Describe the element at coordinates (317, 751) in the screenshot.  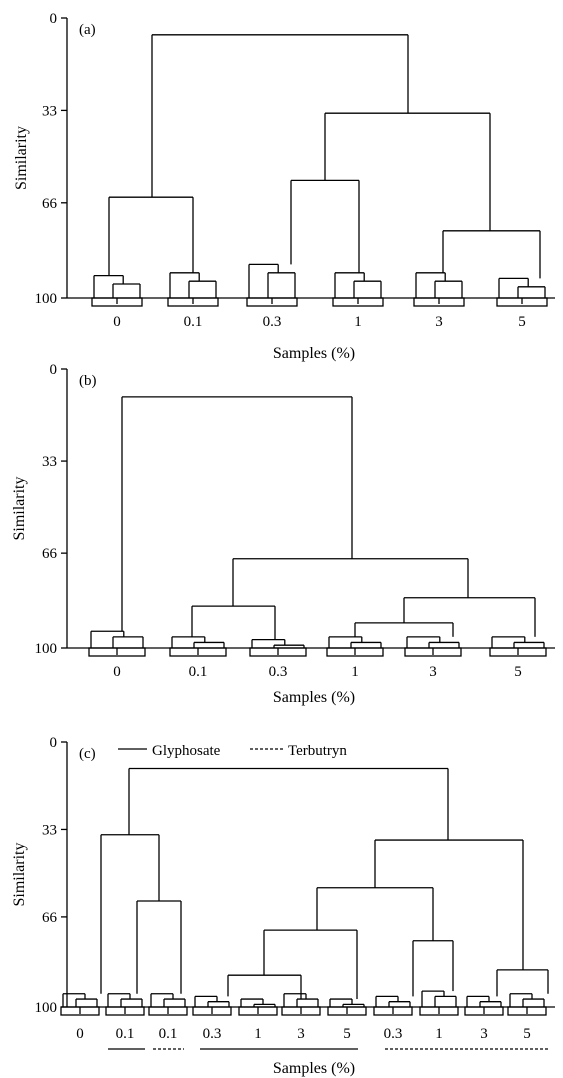
I see `legend-label-terbutryn: Terbutryn` at that location.